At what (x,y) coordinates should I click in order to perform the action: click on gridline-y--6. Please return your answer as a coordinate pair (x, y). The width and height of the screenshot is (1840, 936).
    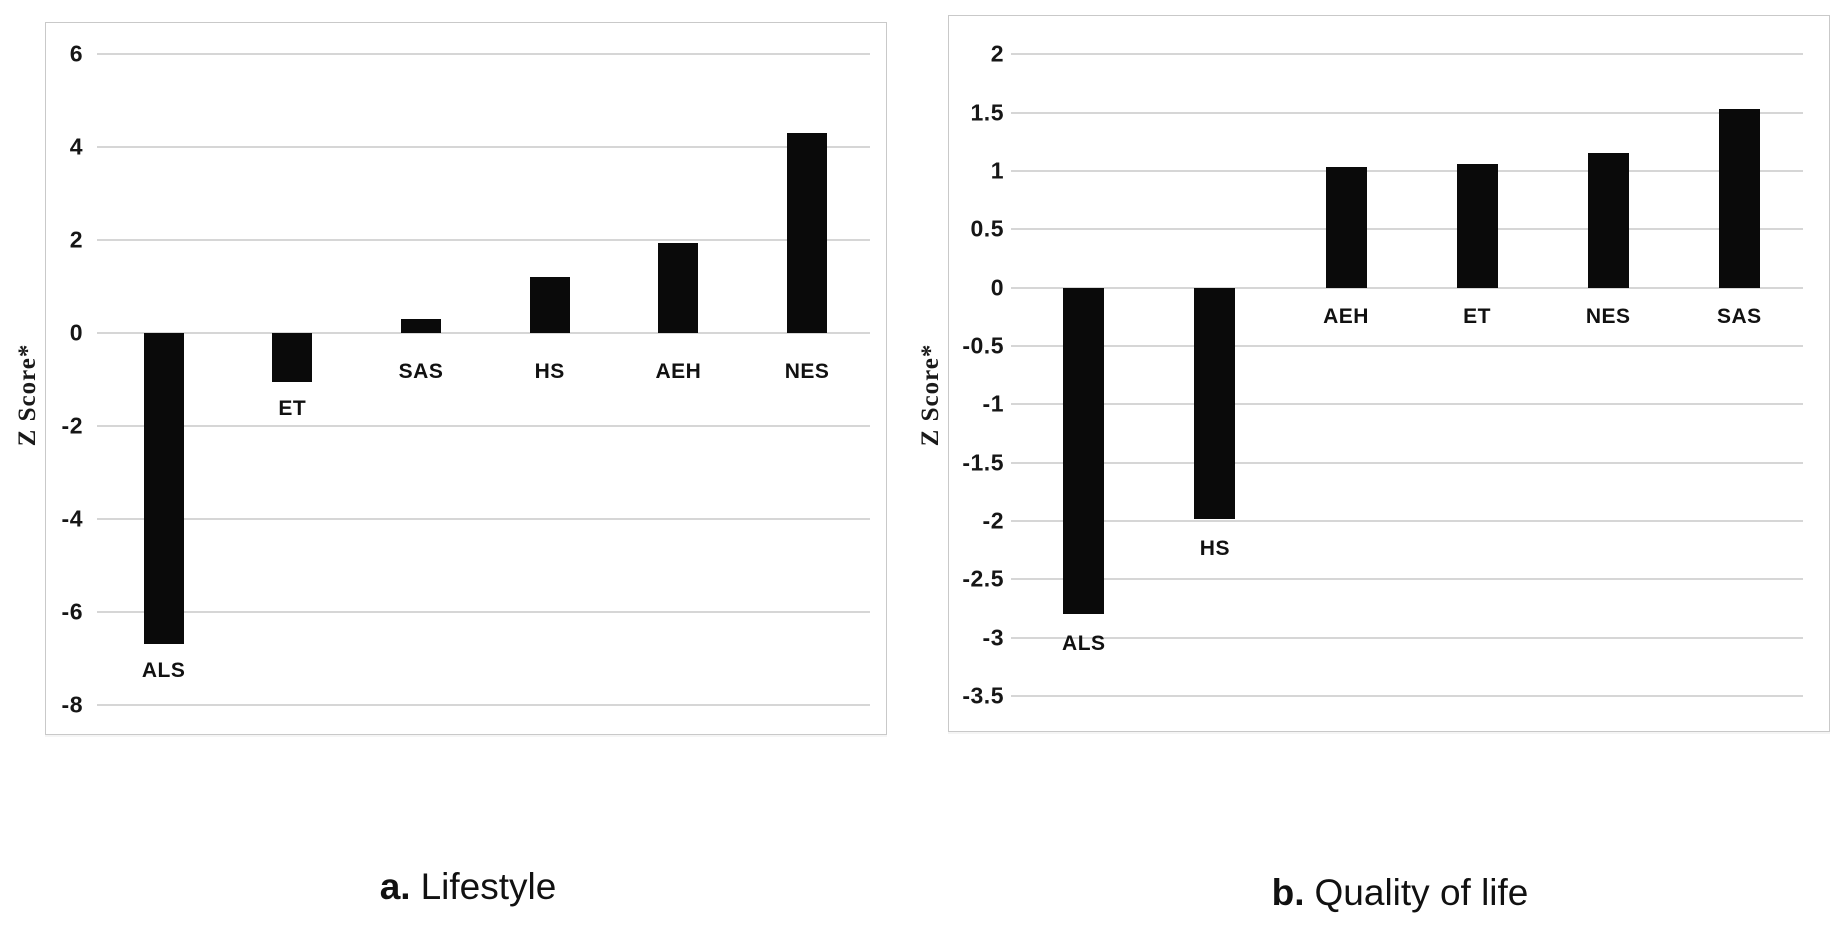
    Looking at the image, I should click on (483, 611).